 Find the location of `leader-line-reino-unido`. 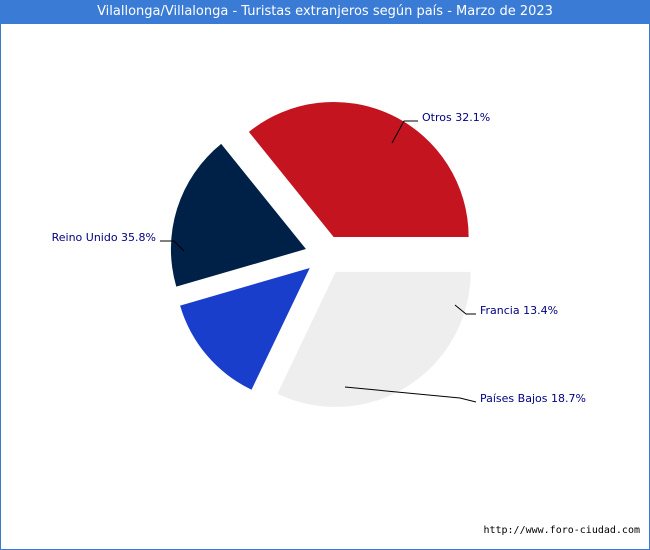

leader-line-reino-unido is located at coordinates (172, 246).